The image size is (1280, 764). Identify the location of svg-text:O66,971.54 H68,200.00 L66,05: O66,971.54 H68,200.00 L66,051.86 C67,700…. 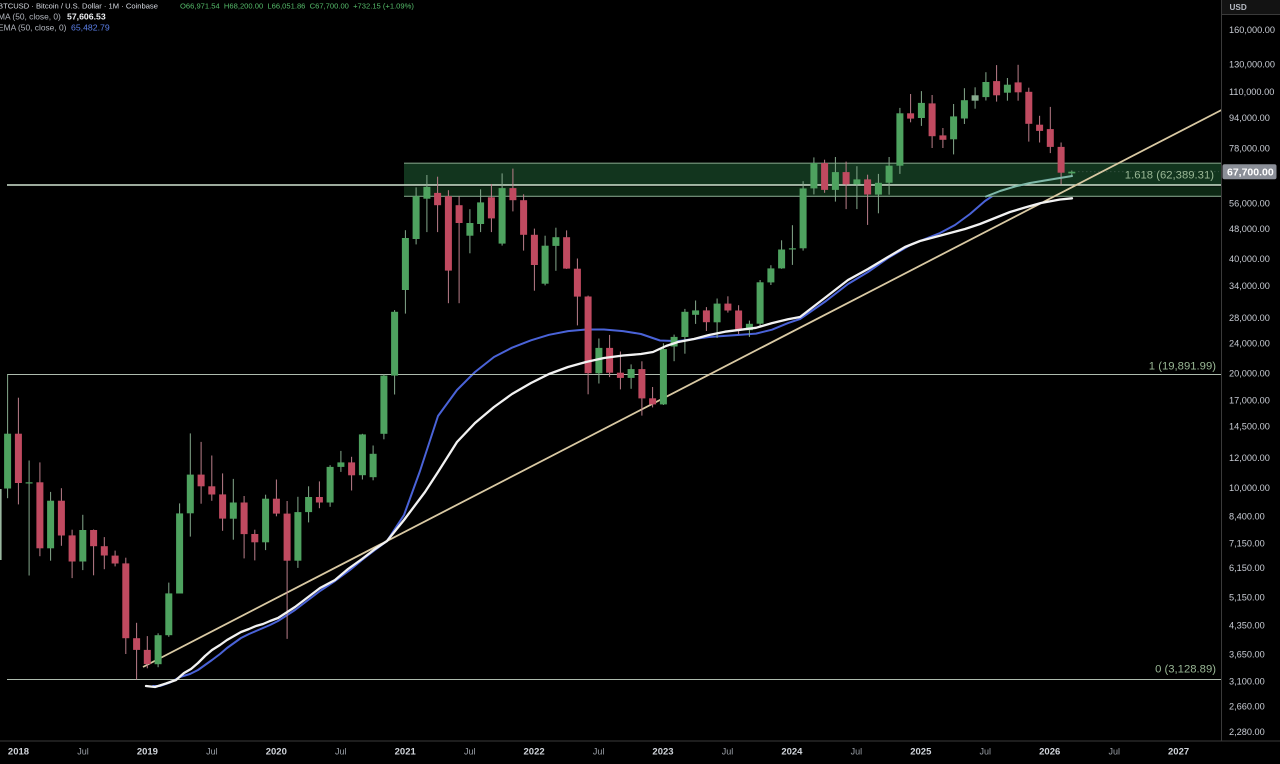
(297, 5).